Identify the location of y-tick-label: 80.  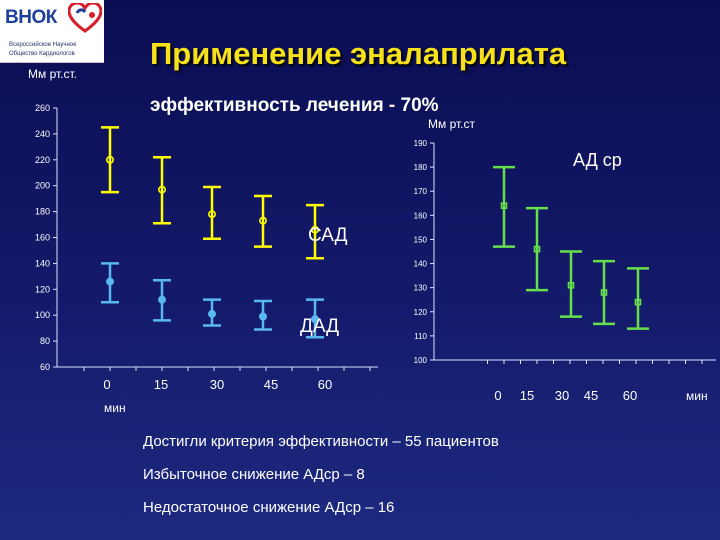
(45, 341).